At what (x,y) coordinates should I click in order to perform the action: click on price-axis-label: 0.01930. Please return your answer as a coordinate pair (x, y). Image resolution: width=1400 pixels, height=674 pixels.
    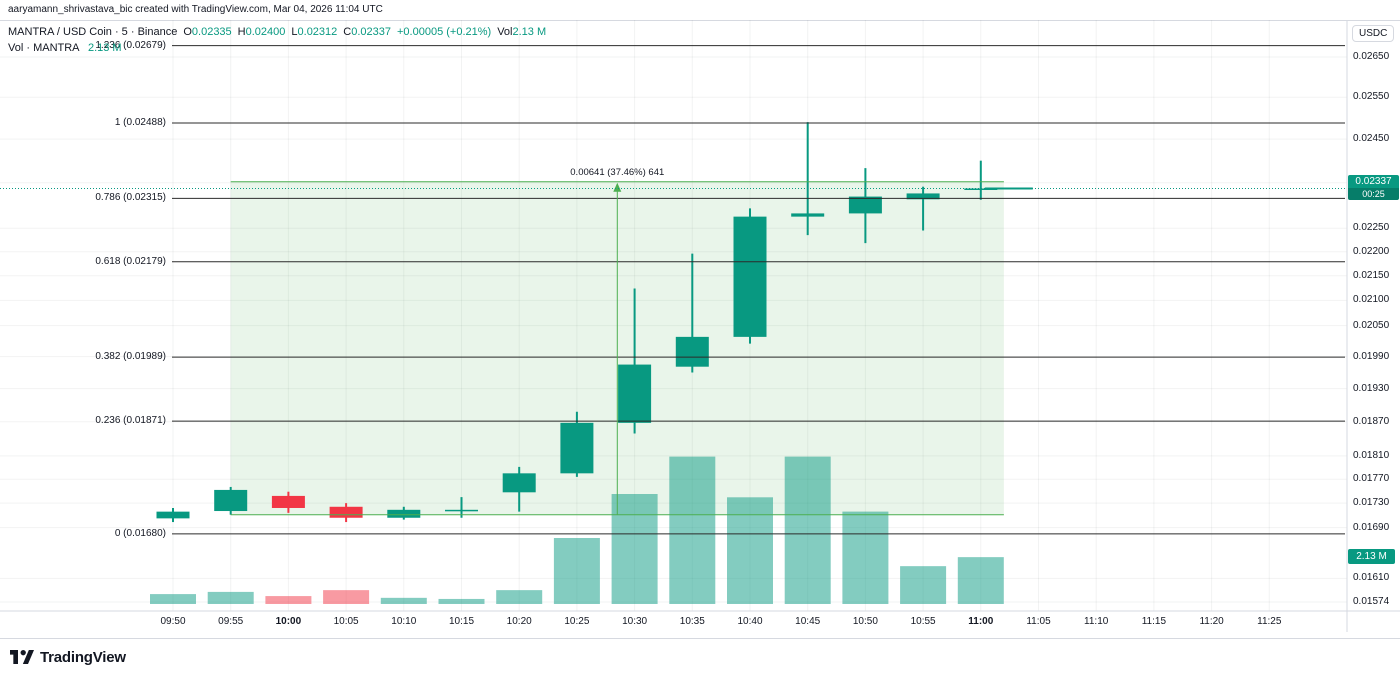
    Looking at the image, I should click on (1371, 388).